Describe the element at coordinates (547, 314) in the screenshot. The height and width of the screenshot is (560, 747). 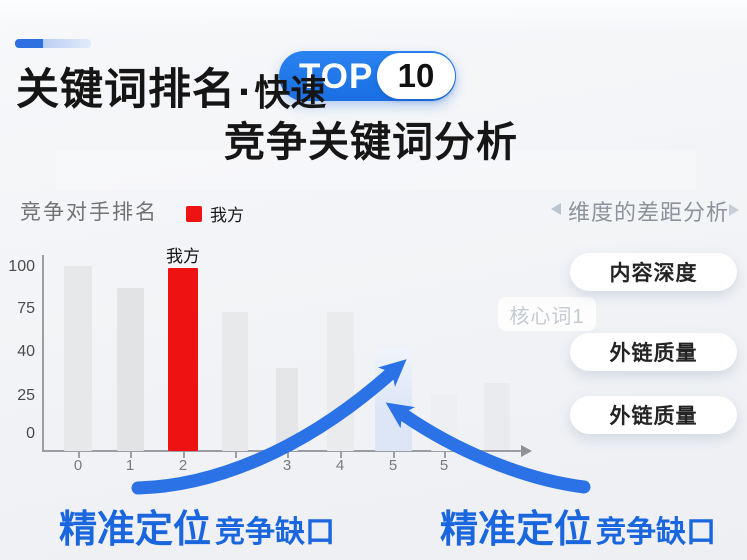
I see `core-word-chip: 核心词1` at that location.